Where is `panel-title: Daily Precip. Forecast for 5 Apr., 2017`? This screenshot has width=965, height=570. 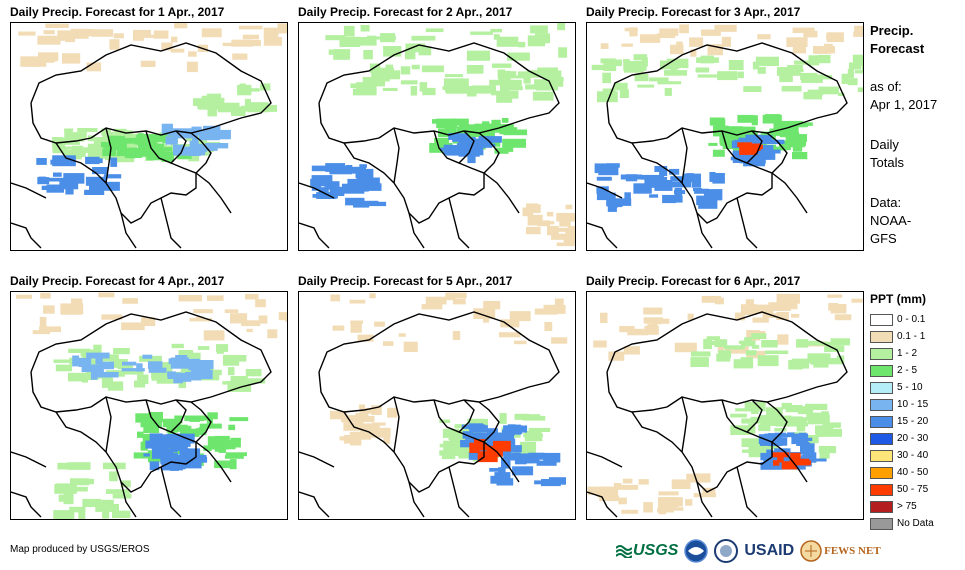 panel-title: Daily Precip. Forecast for 5 Apr., 2017 is located at coordinates (405, 281).